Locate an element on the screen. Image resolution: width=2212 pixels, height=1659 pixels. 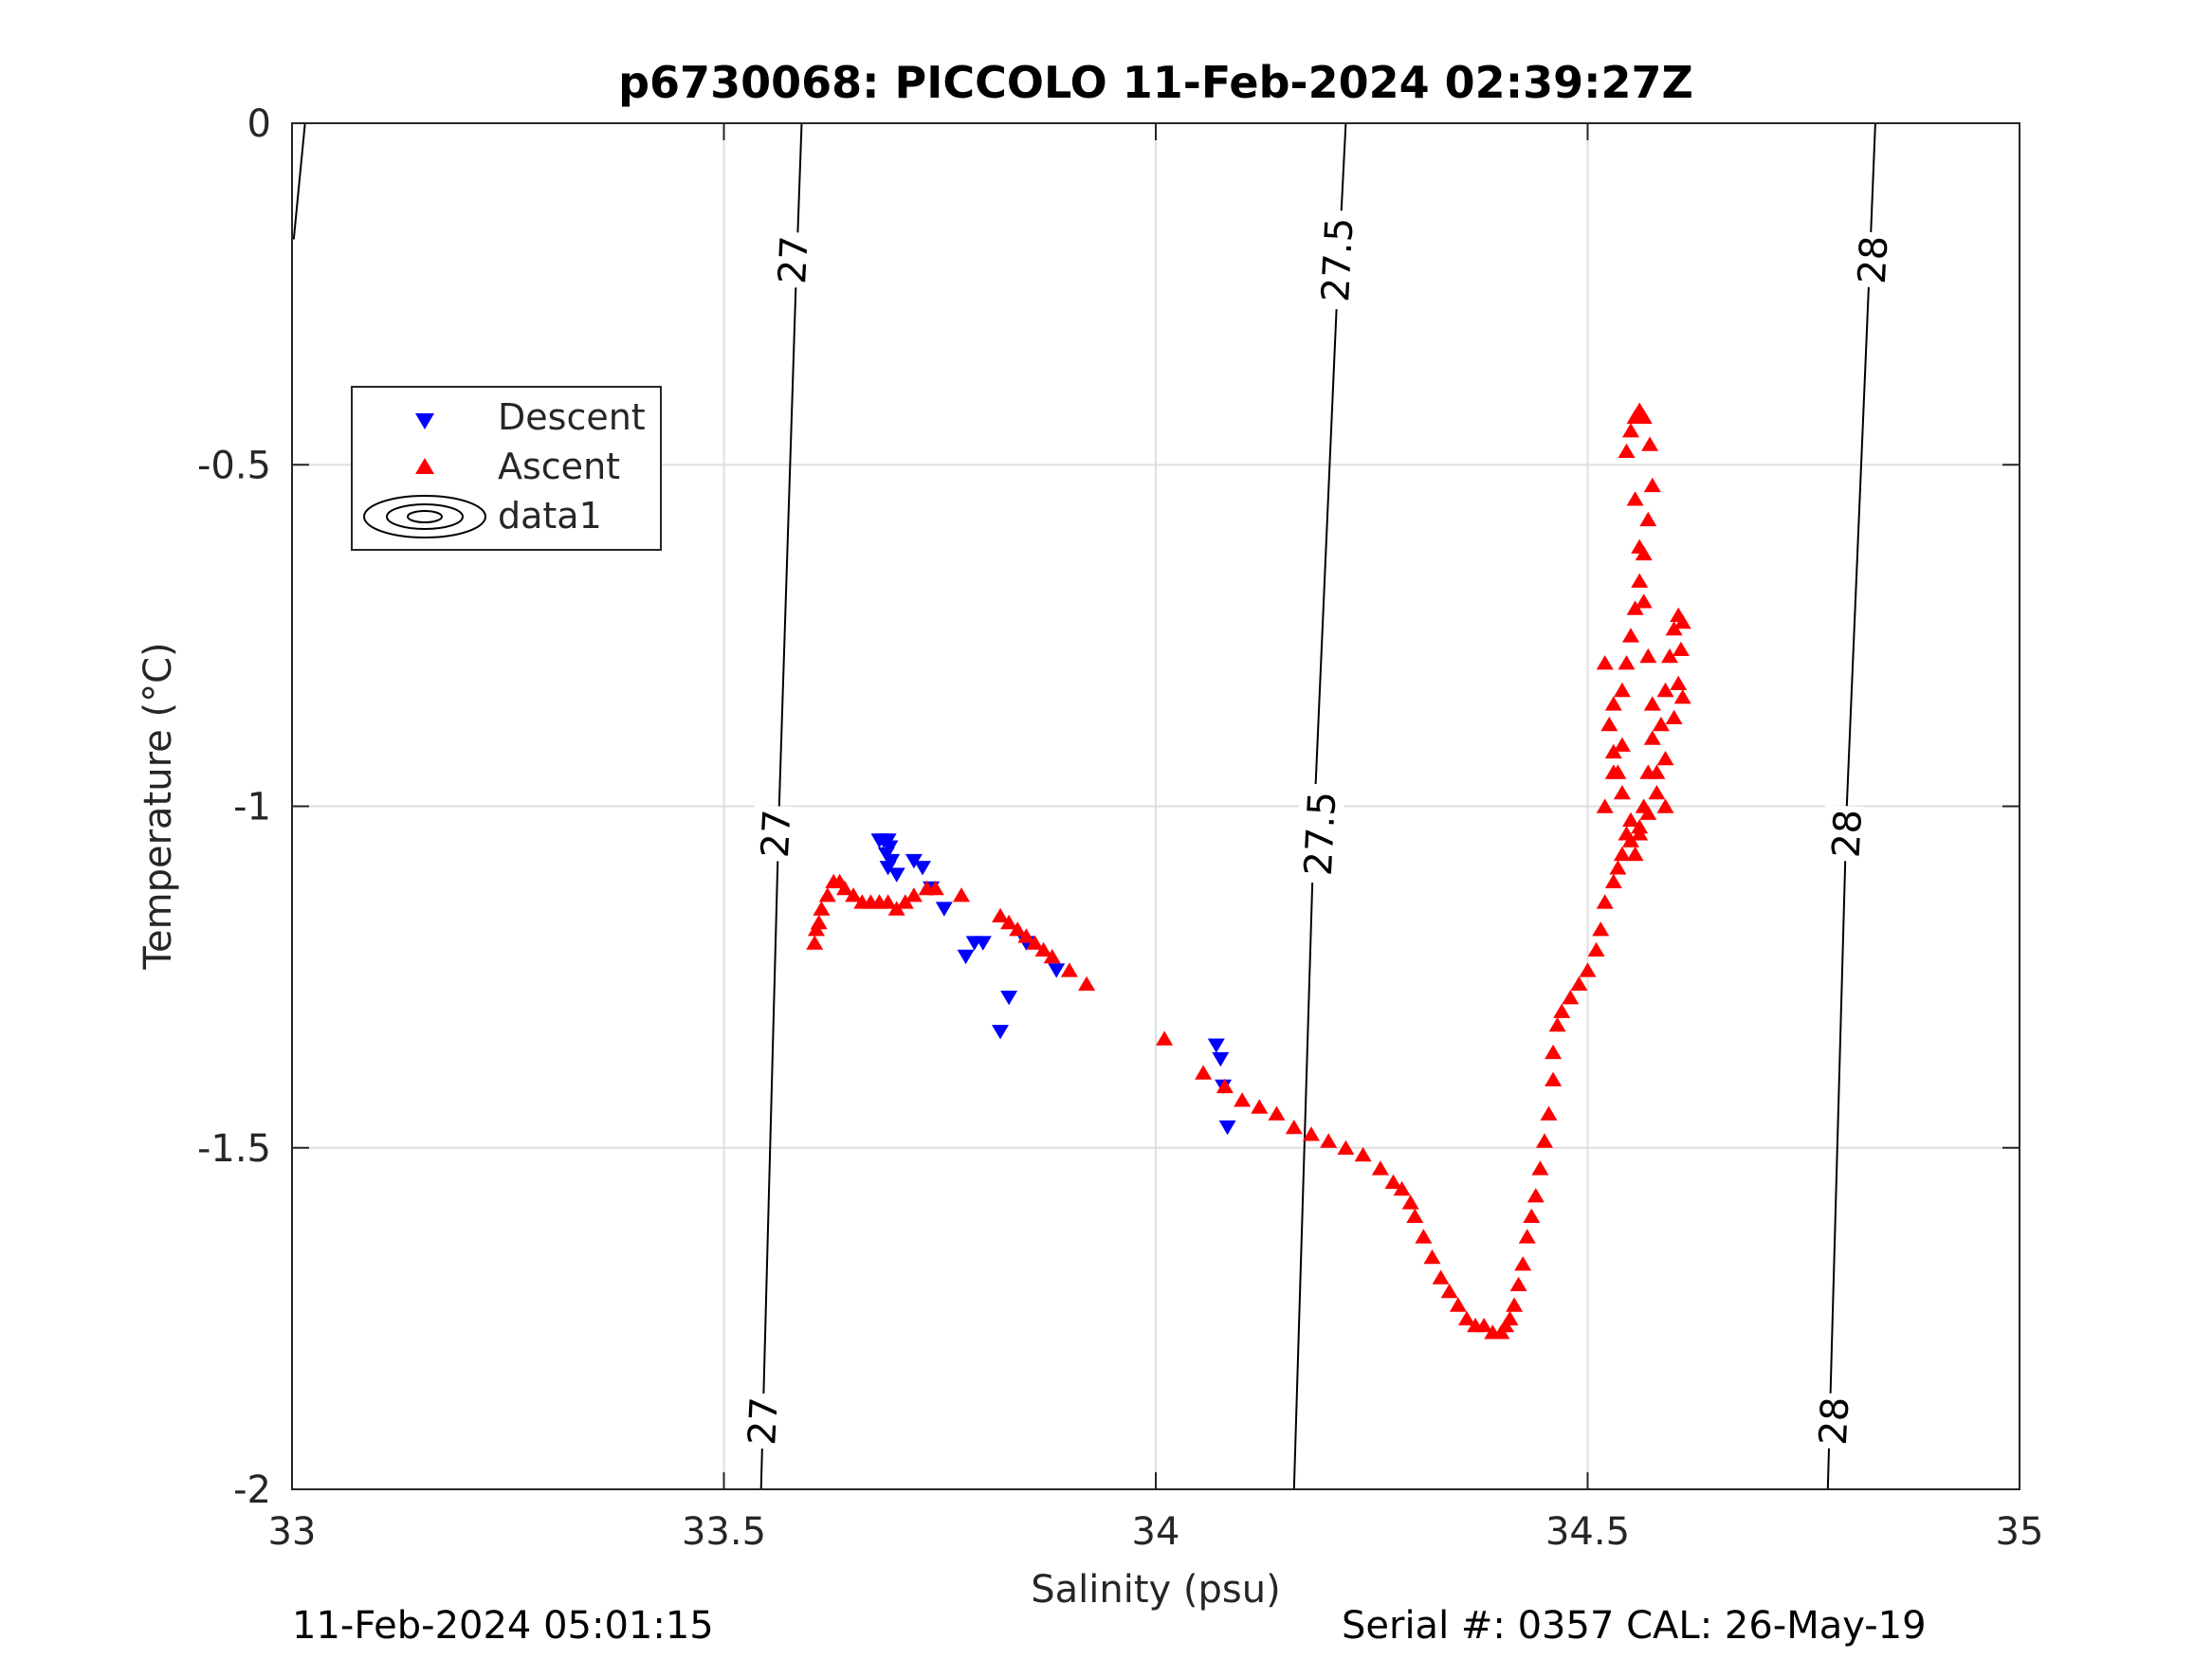
contour-label-text: 27 is located at coordinates (777, 834).